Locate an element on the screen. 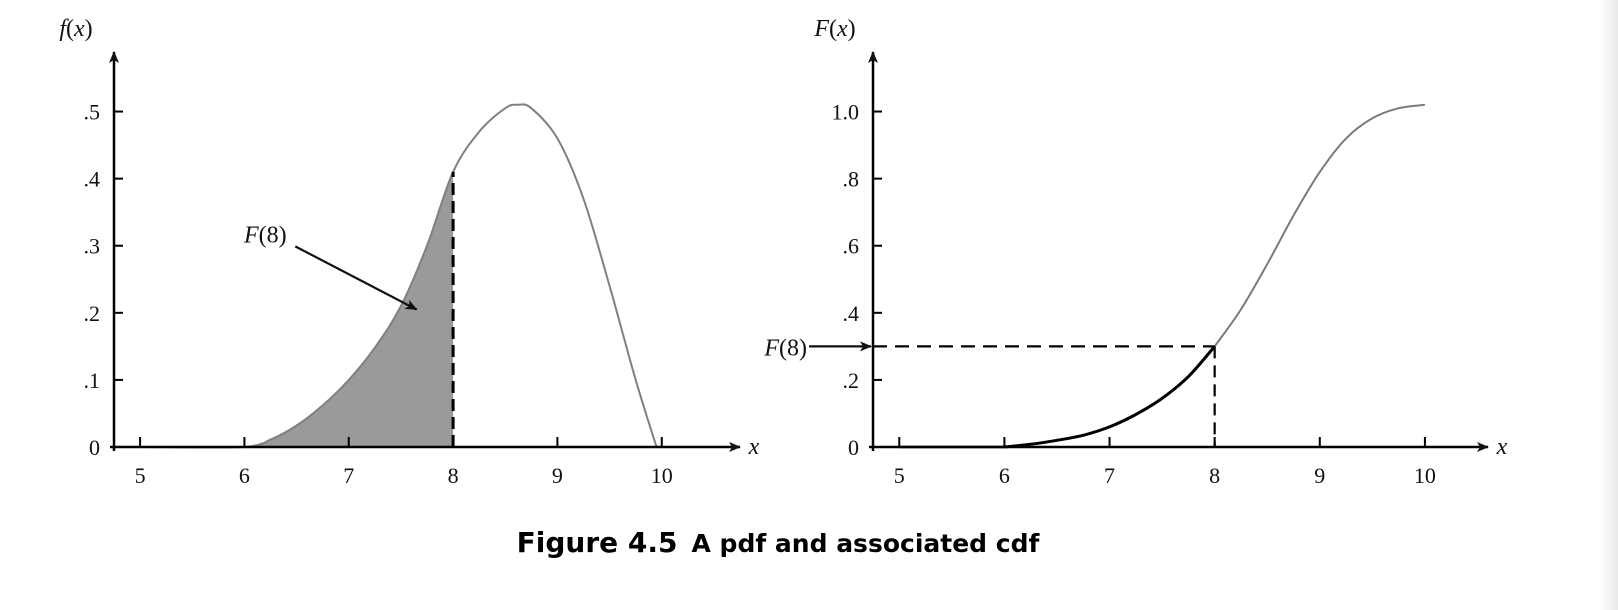  right-y-tick-label-.6: .6 is located at coordinates (851, 246).